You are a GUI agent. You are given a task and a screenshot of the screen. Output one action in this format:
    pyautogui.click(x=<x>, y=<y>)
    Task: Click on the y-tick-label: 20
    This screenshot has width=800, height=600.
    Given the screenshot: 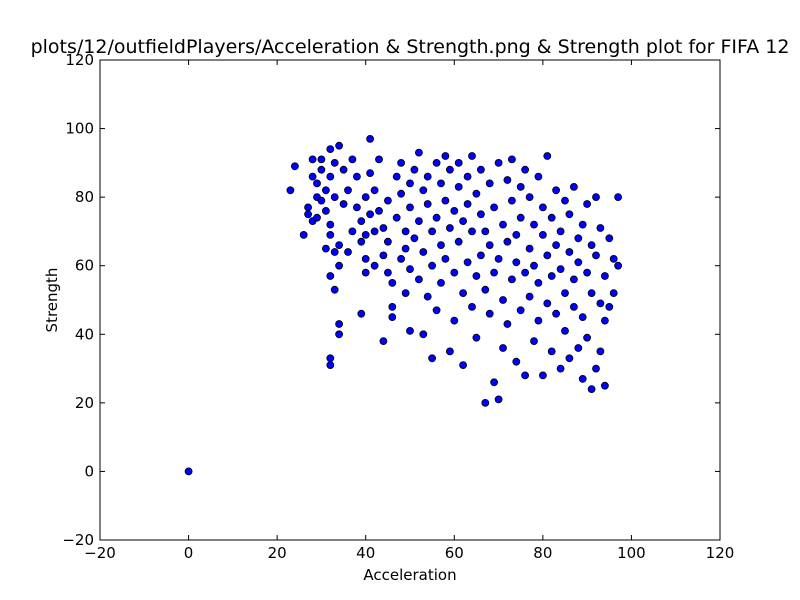 What is the action you would take?
    pyautogui.click(x=84, y=403)
    